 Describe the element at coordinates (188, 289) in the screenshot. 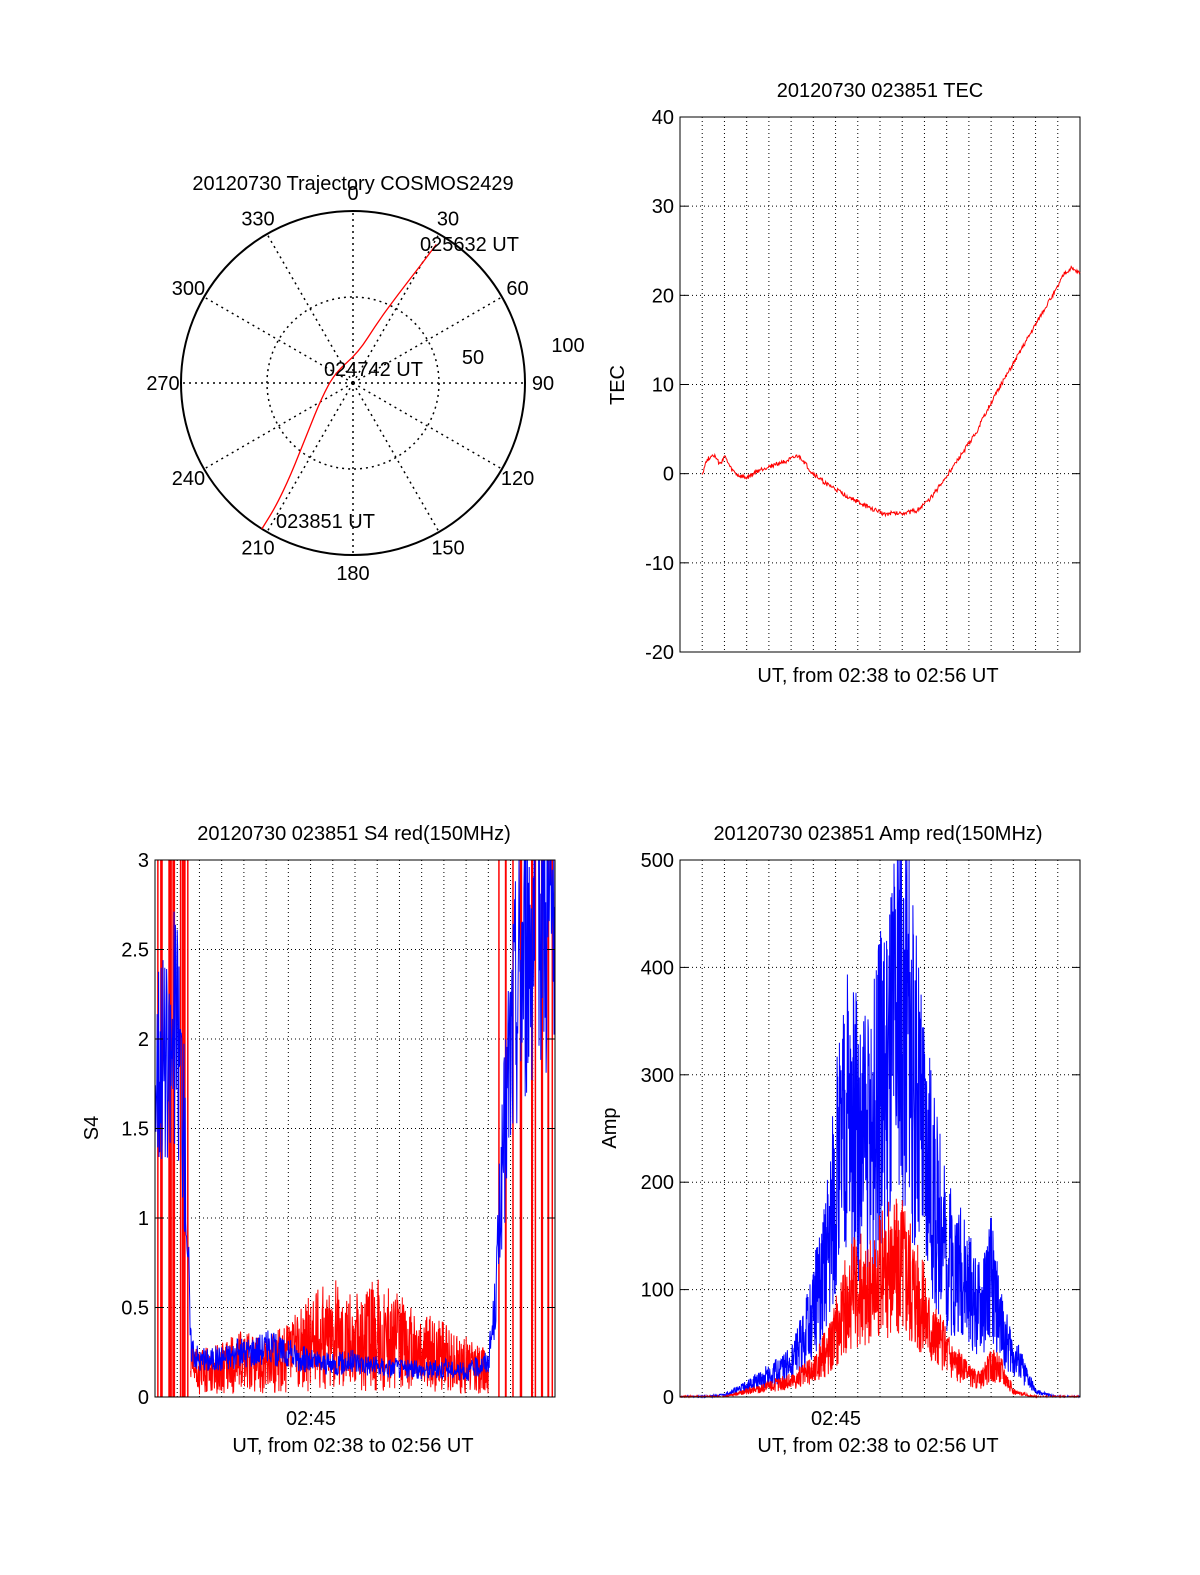

I see `polar-angle-label-300: 300` at that location.